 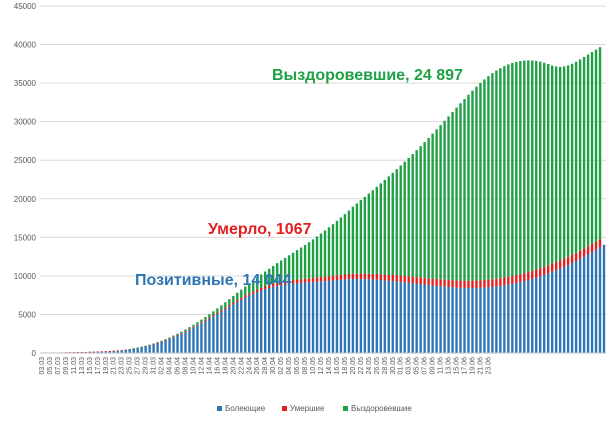 What do you see at coordinates (305, 366) in the screenshot?
I see `x-tick-label: 08.05` at bounding box center [305, 366].